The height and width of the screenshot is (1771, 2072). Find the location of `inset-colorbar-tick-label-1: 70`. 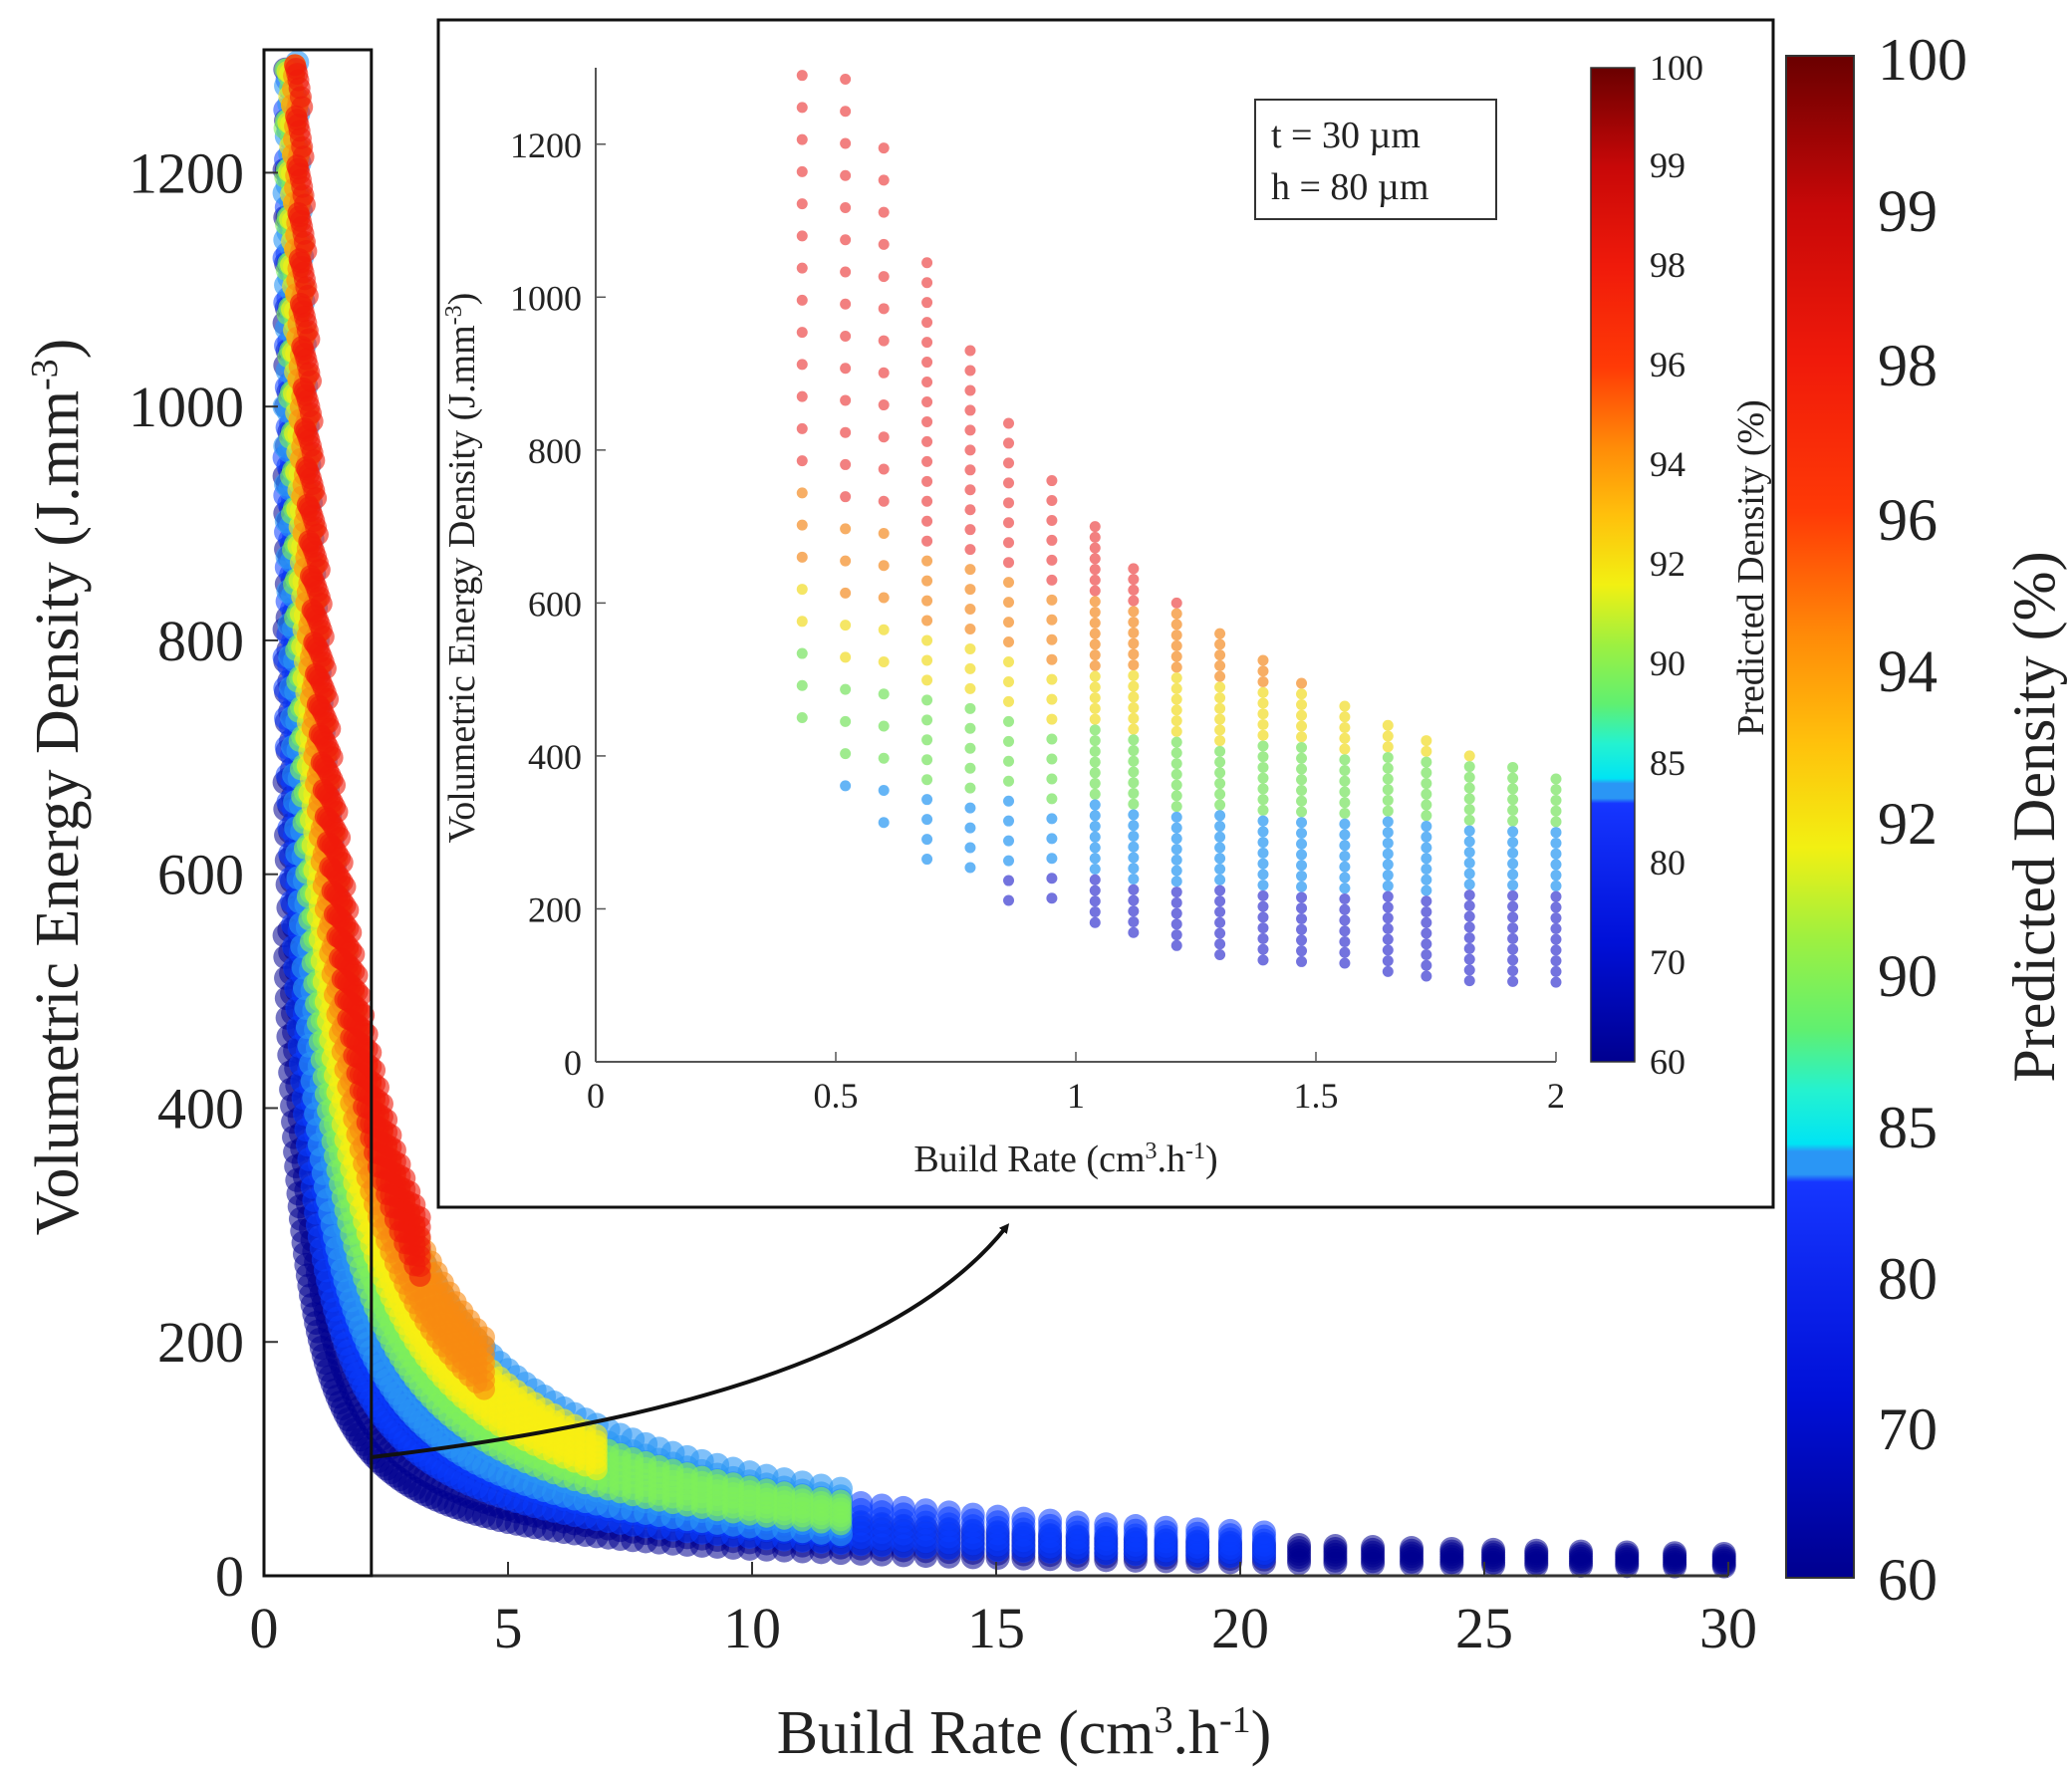

inset-colorbar-tick-label-1: 70 is located at coordinates (1667, 962).